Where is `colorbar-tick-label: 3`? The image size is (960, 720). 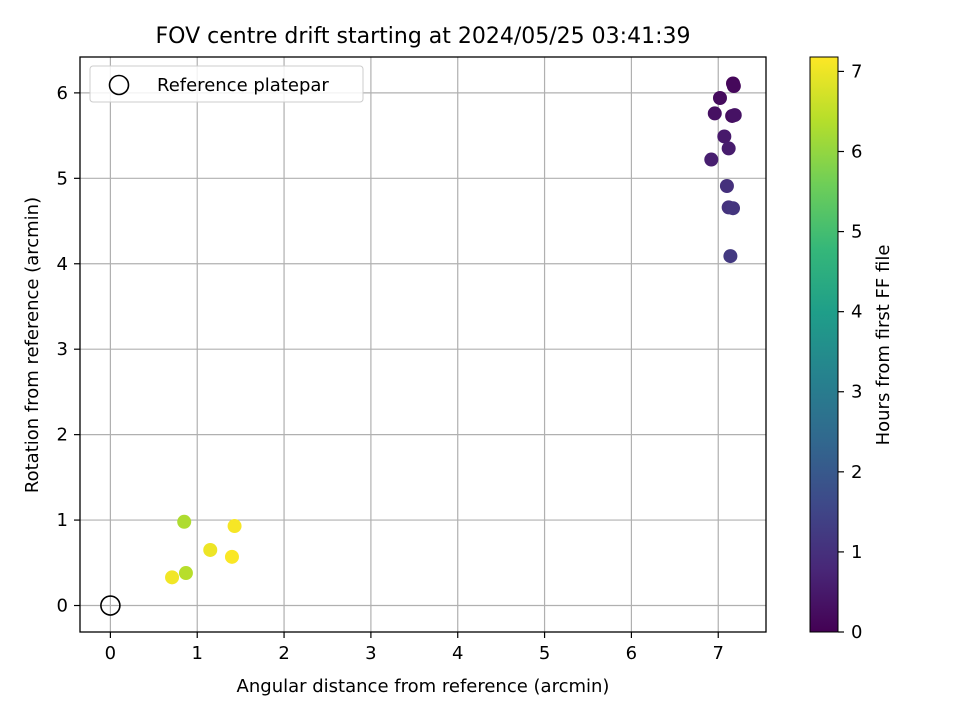 colorbar-tick-label: 3 is located at coordinates (856, 392).